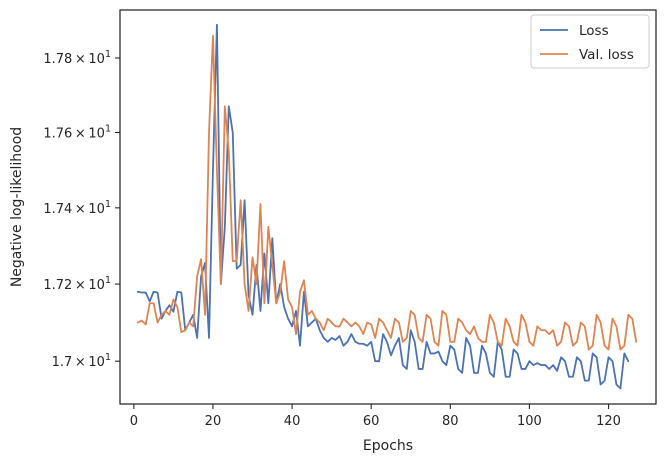 The image size is (665, 463). Describe the element at coordinates (371, 421) in the screenshot. I see `x-tick-label: 60` at that location.